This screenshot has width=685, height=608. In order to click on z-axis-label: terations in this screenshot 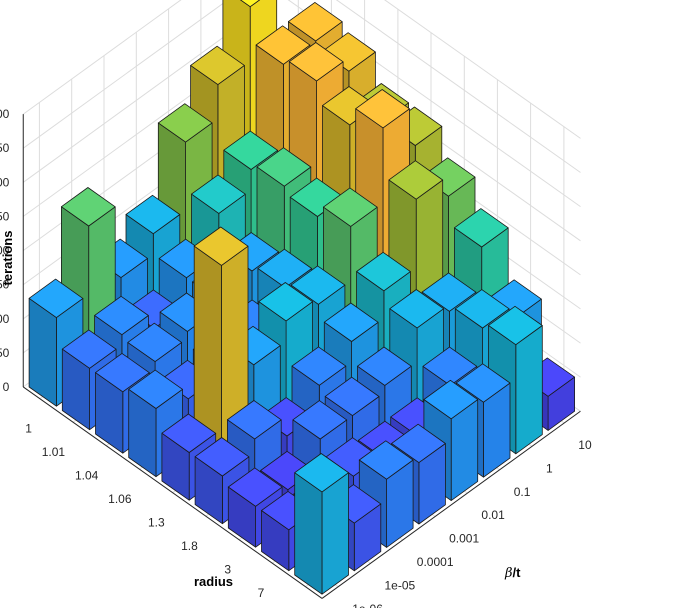, I will do `click(7, 258)`.